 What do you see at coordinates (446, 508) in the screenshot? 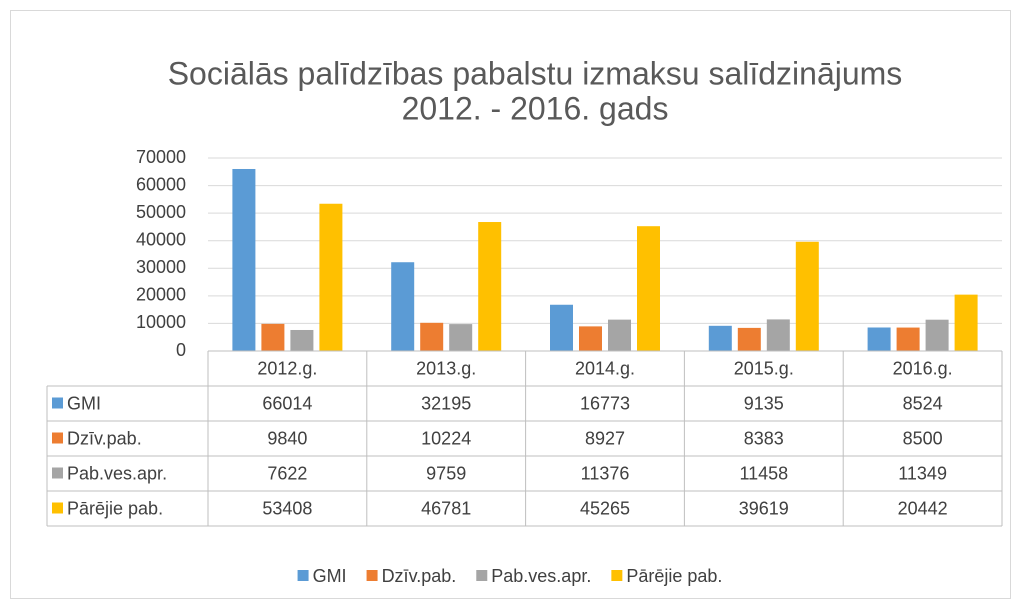
I see `table-value: 46781` at bounding box center [446, 508].